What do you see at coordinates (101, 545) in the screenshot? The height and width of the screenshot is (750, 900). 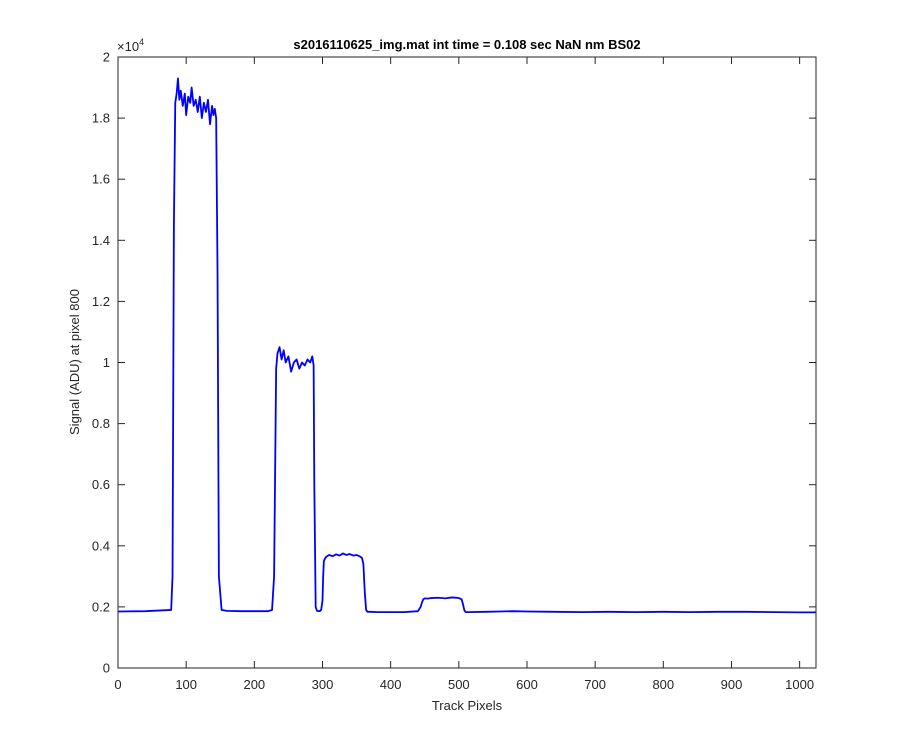 I see `y-tick-label: 0.4` at bounding box center [101, 545].